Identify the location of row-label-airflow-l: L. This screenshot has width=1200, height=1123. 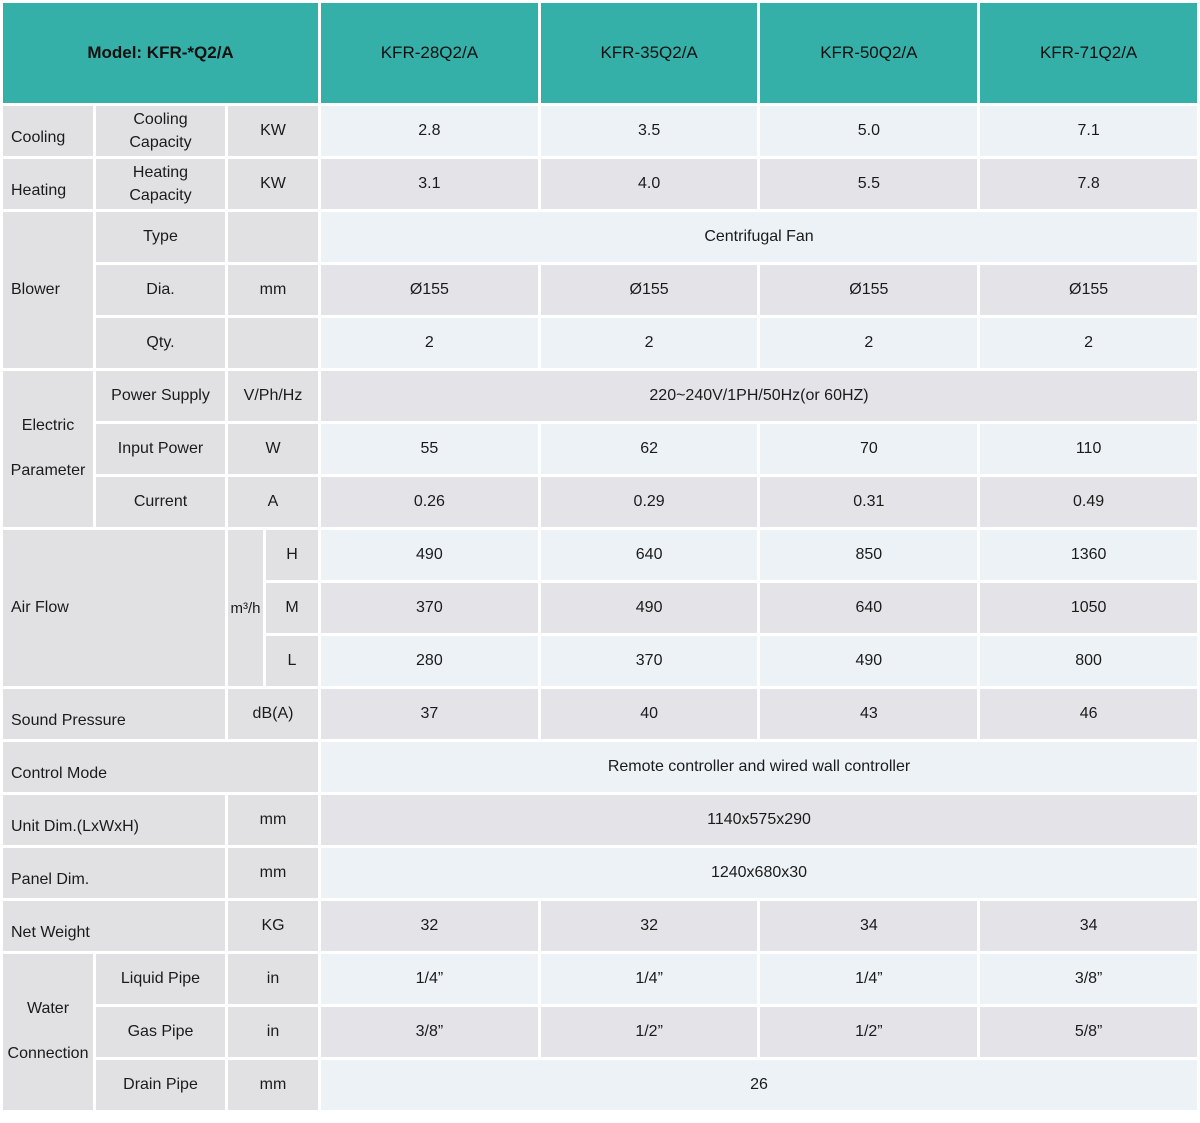
(292, 661).